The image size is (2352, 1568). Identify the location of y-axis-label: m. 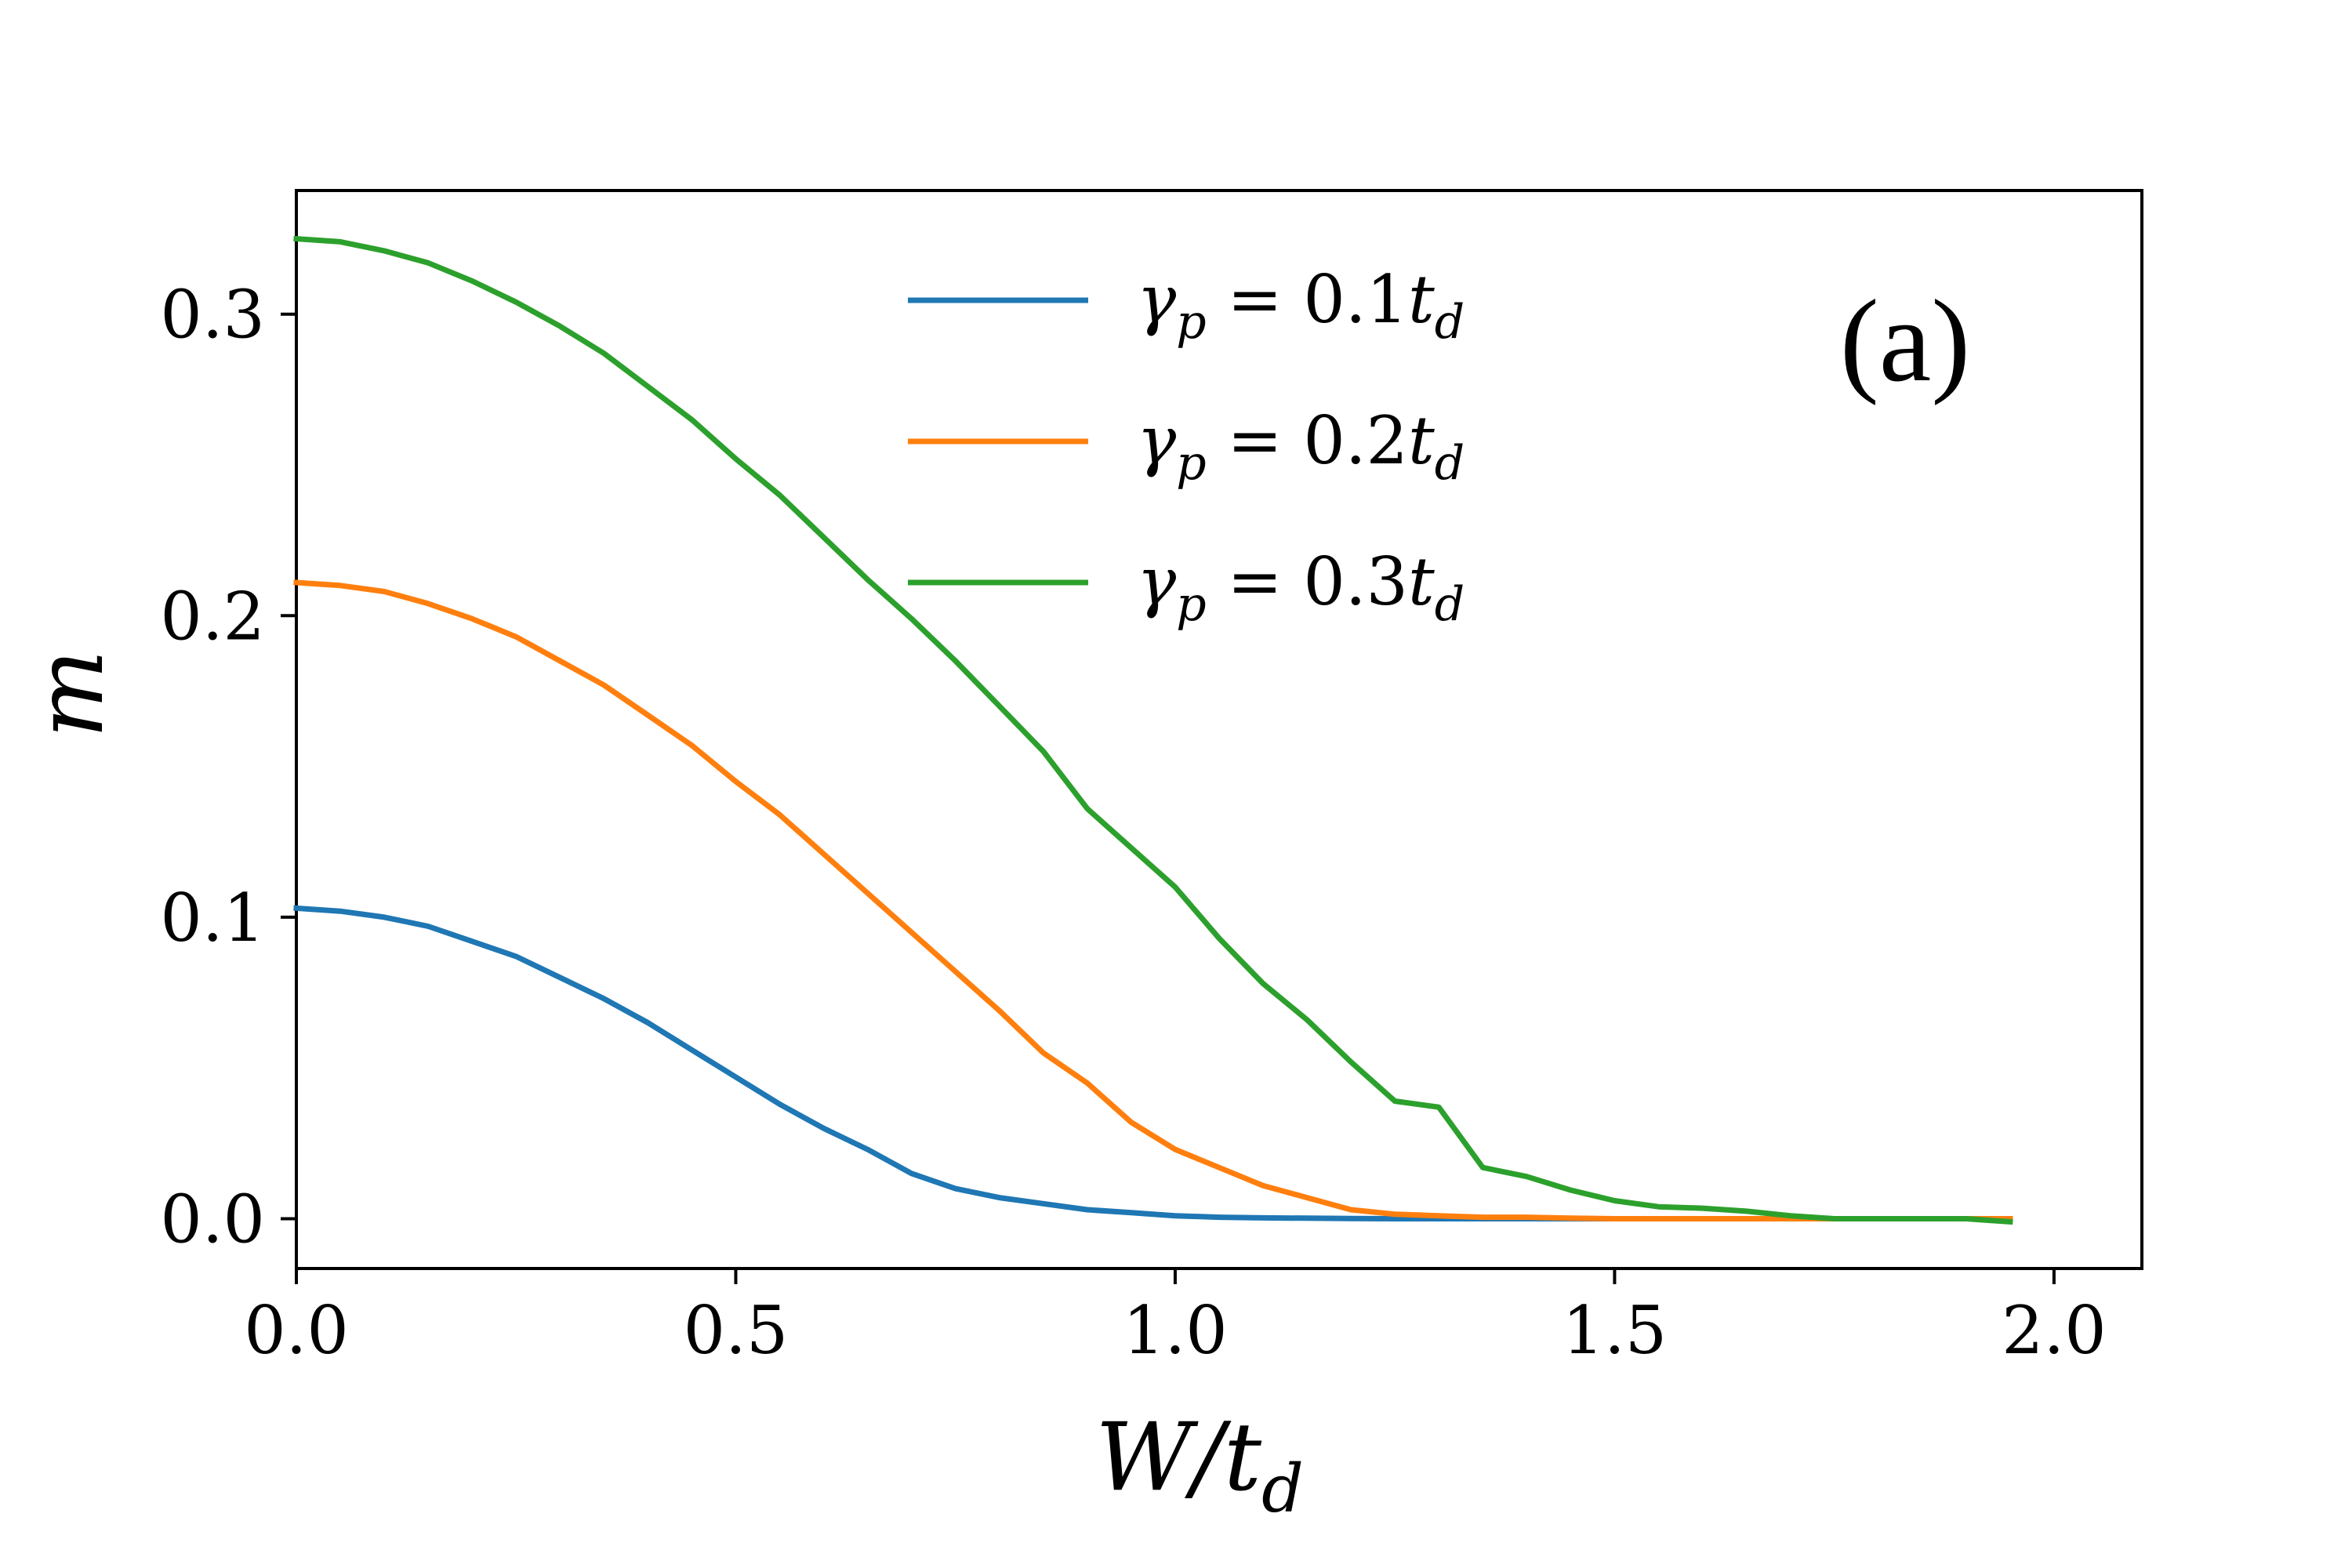
(70, 694).